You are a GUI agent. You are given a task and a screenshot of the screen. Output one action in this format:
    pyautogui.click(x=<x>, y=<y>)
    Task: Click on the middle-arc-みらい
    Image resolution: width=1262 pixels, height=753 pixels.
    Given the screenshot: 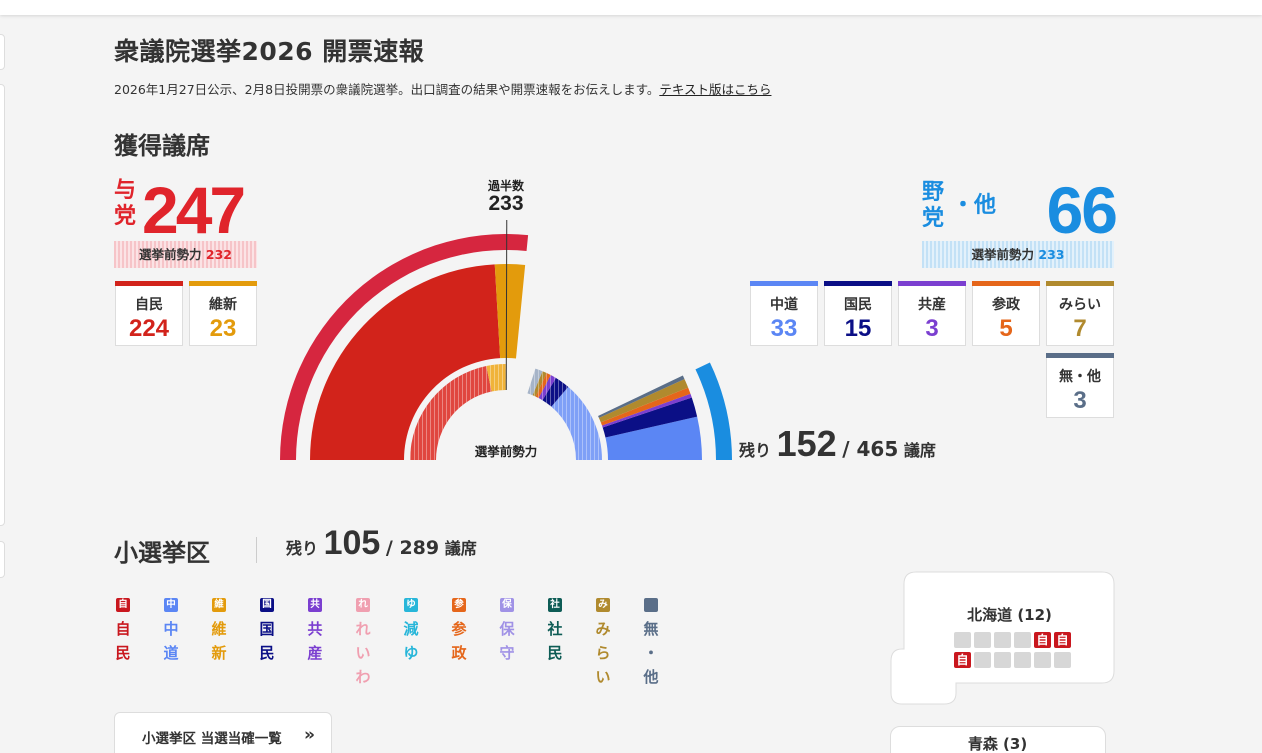 What is the action you would take?
    pyautogui.click(x=643, y=401)
    